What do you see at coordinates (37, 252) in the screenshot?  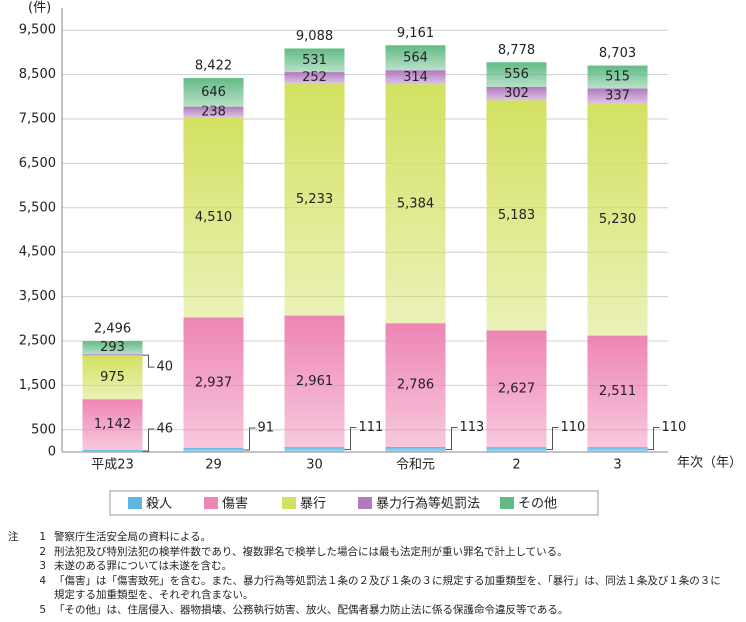 I see `y-tick-label: 4,500` at bounding box center [37, 252].